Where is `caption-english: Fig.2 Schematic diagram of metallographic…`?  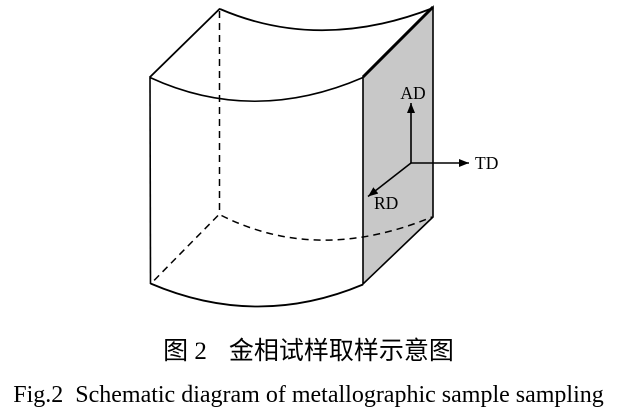
caption-english: Fig.2 Schematic diagram of metallographic… is located at coordinates (308, 395).